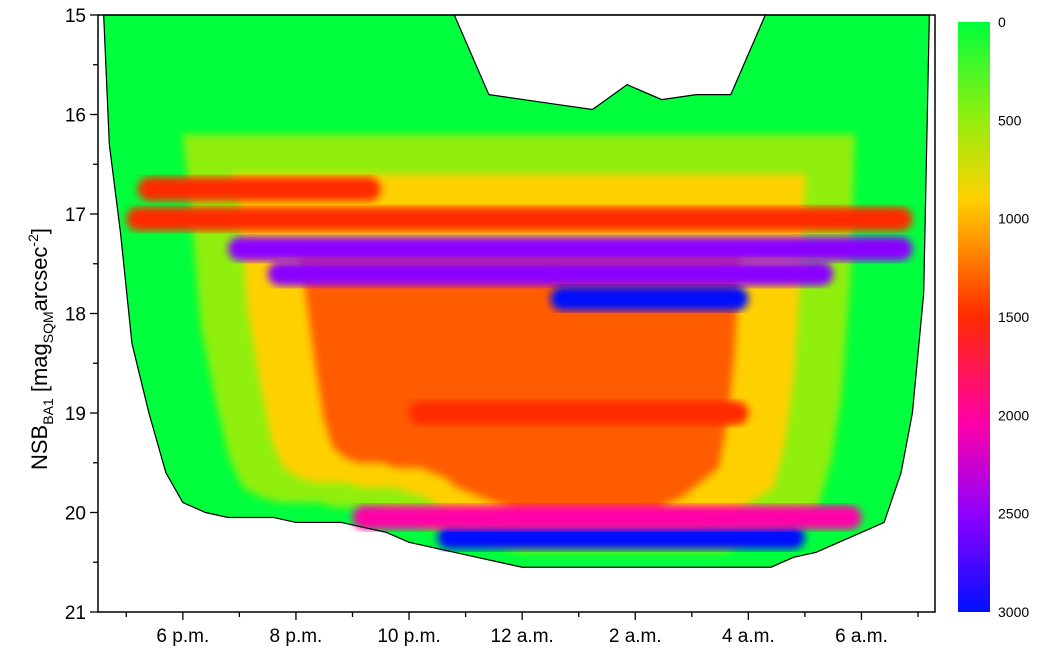 This screenshot has height=655, width=1060. I want to click on y-tick-label: 18, so click(75, 315).